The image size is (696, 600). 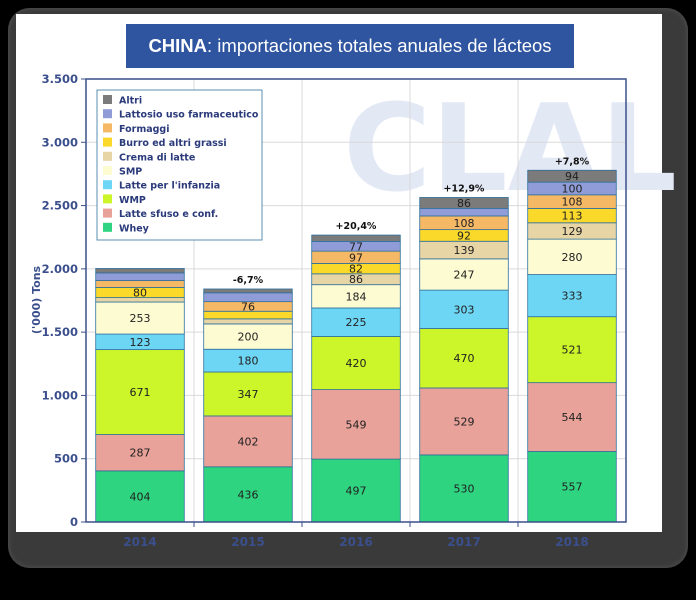 I want to click on segment-label: 544, so click(x=572, y=417).